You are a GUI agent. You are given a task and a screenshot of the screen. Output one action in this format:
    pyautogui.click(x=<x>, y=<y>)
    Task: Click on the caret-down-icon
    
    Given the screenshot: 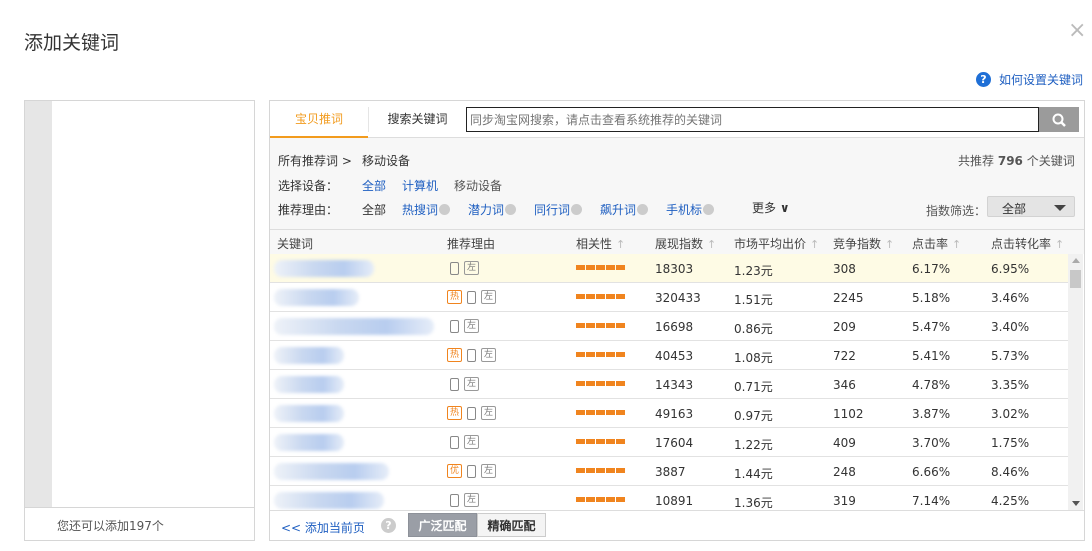 What is the action you would take?
    pyautogui.click(x=1060, y=208)
    